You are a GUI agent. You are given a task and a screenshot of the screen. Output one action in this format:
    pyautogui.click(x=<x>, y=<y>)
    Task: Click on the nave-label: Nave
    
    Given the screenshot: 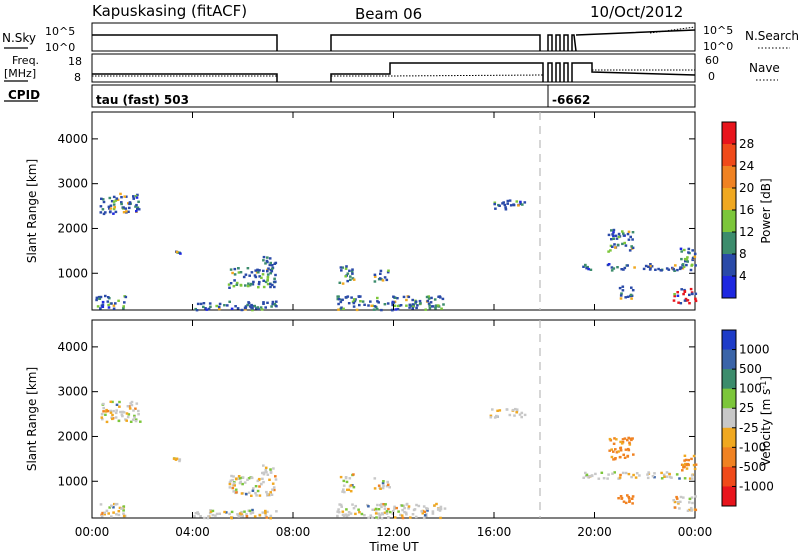 What is the action you would take?
    pyautogui.click(x=764, y=68)
    